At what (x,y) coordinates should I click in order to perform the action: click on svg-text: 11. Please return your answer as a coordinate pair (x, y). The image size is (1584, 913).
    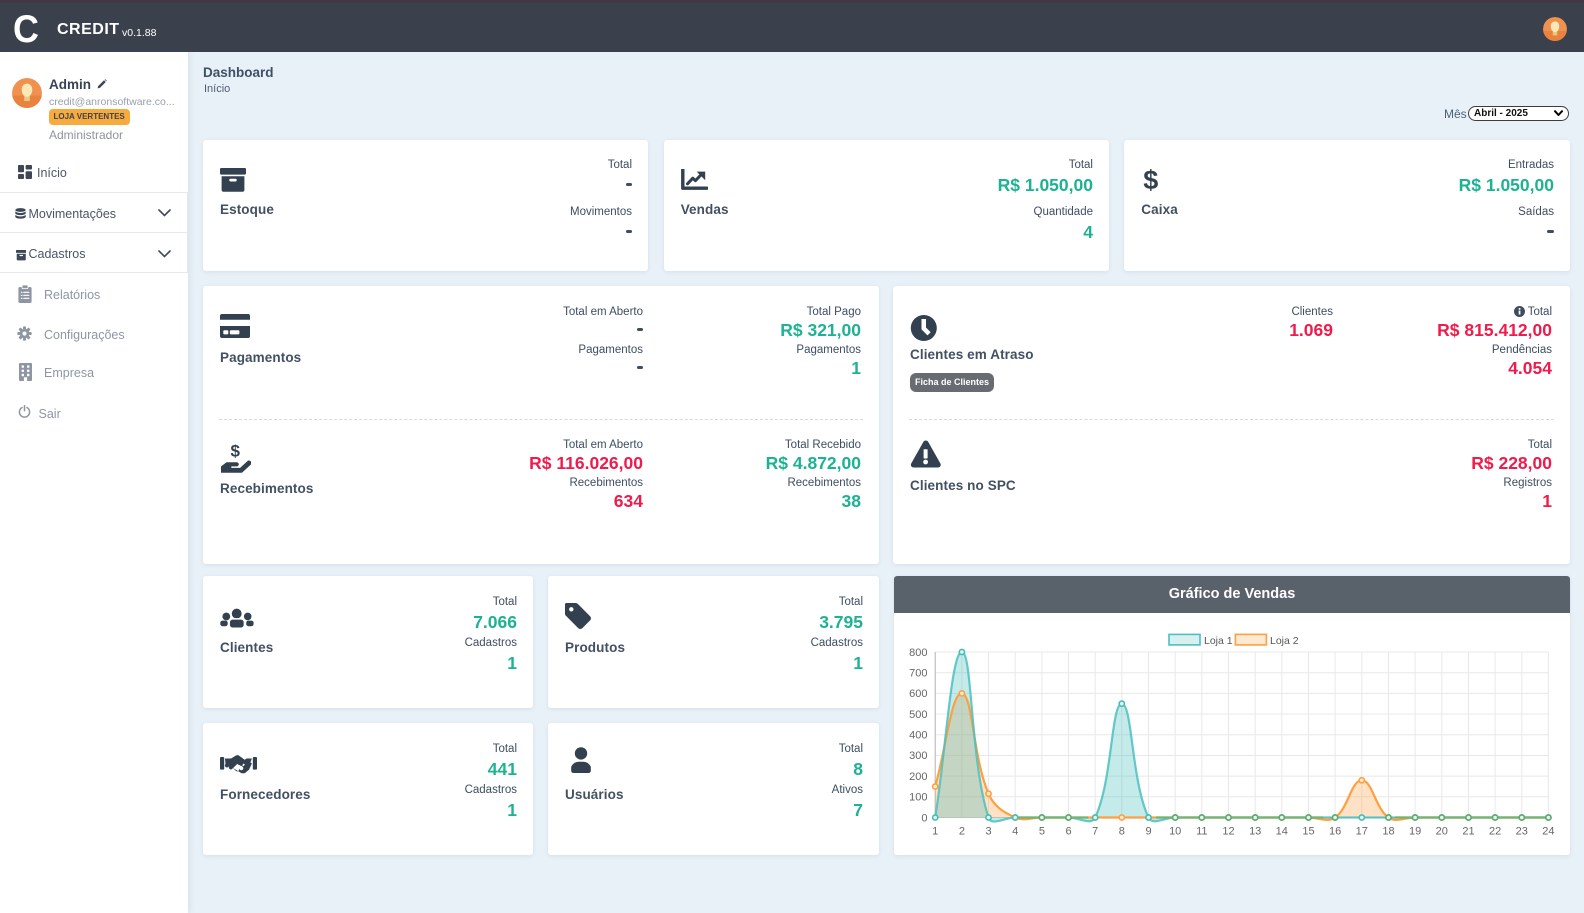
    Looking at the image, I should click on (1201, 832).